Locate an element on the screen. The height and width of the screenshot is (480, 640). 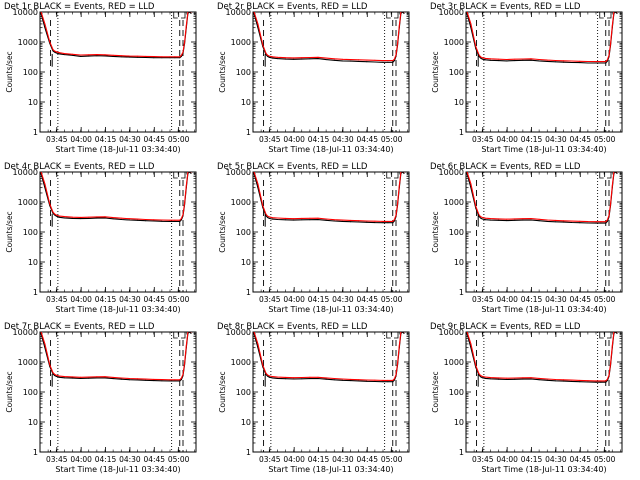
y-tick-label: 1 is located at coordinates (35, 132).